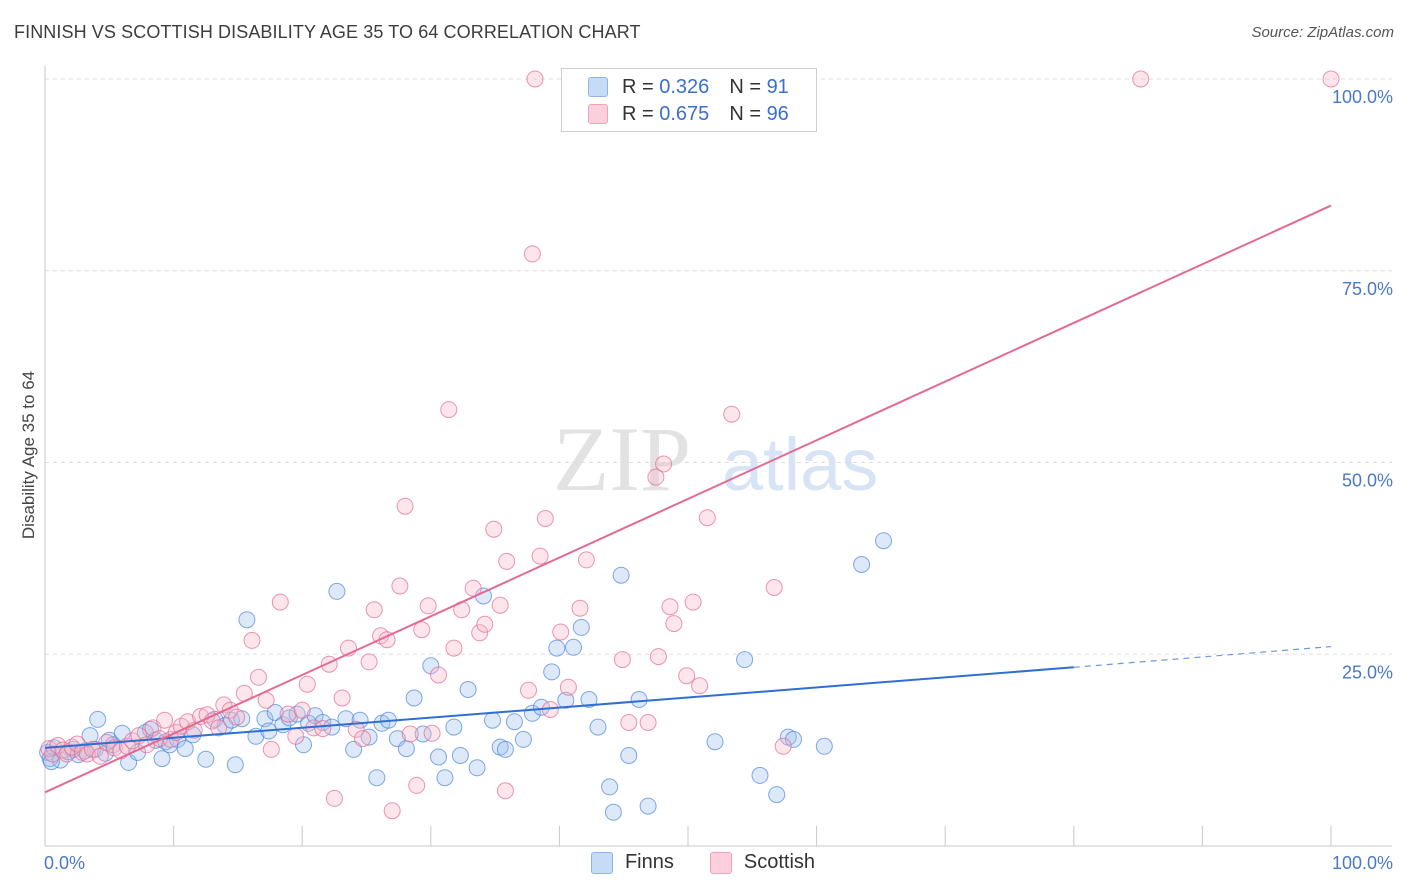  Describe the element at coordinates (1362, 97) in the screenshot. I see `y-tick-label: 100.0%` at that location.